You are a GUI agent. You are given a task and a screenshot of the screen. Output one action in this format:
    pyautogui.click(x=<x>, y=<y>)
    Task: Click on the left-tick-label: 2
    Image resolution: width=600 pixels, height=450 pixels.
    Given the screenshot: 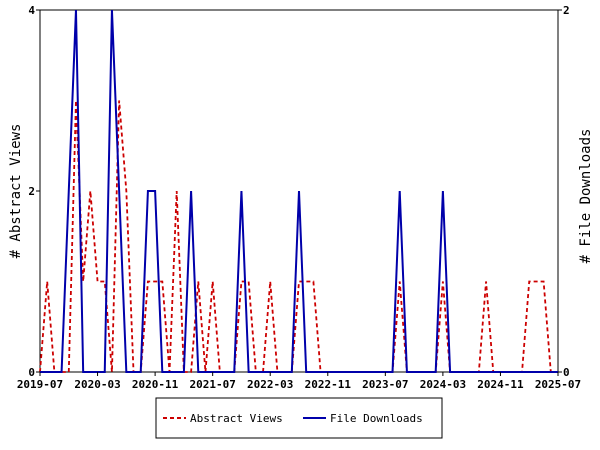 What is the action you would take?
    pyautogui.click(x=31, y=191)
    